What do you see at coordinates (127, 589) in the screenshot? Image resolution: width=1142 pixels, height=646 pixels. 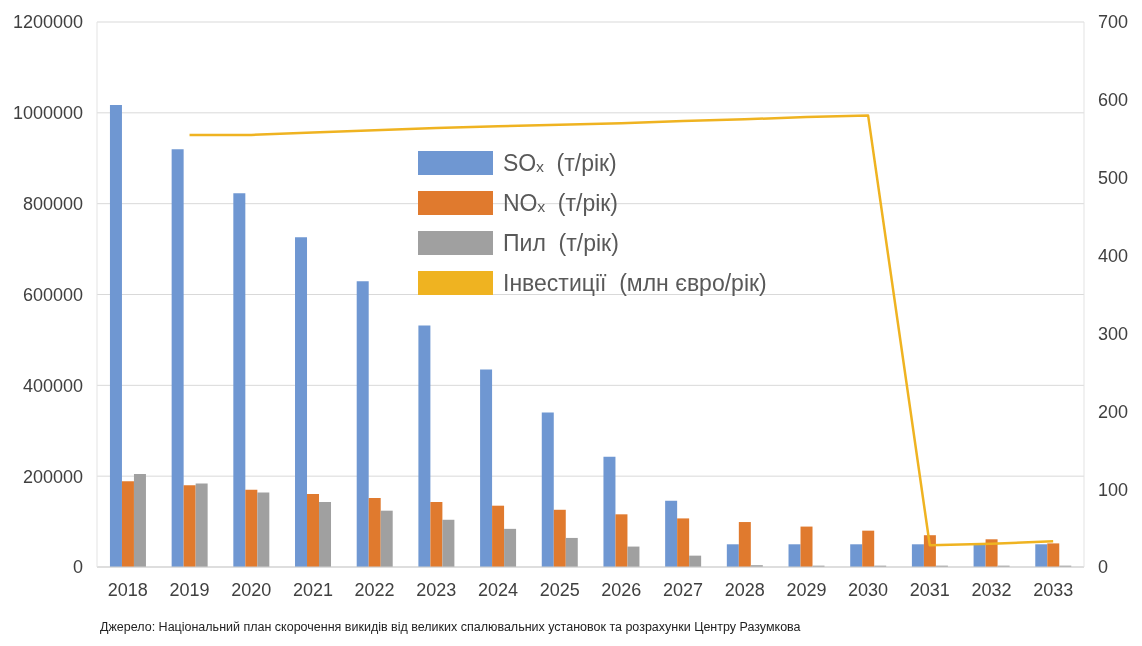 I see `x-tick-label: 2018` at bounding box center [127, 589].